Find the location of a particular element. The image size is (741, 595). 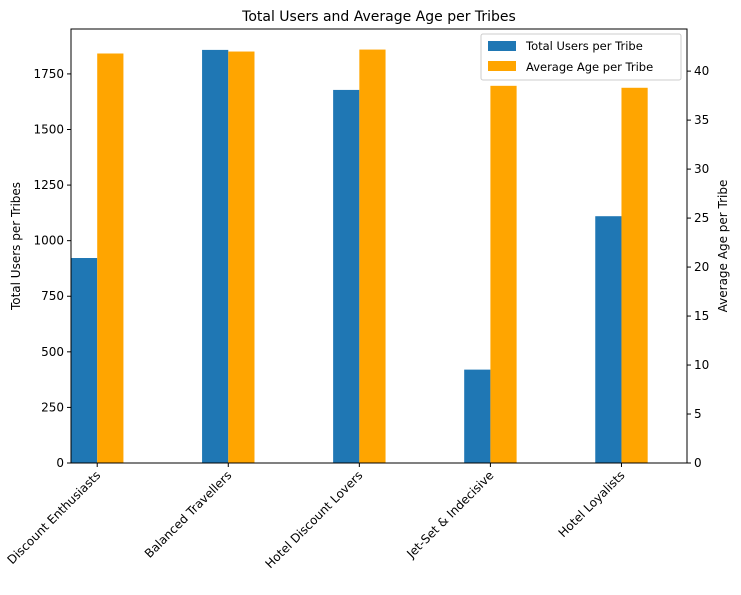

x-tick-label-3: Jet-Set & Indecisive is located at coordinates (449, 514).